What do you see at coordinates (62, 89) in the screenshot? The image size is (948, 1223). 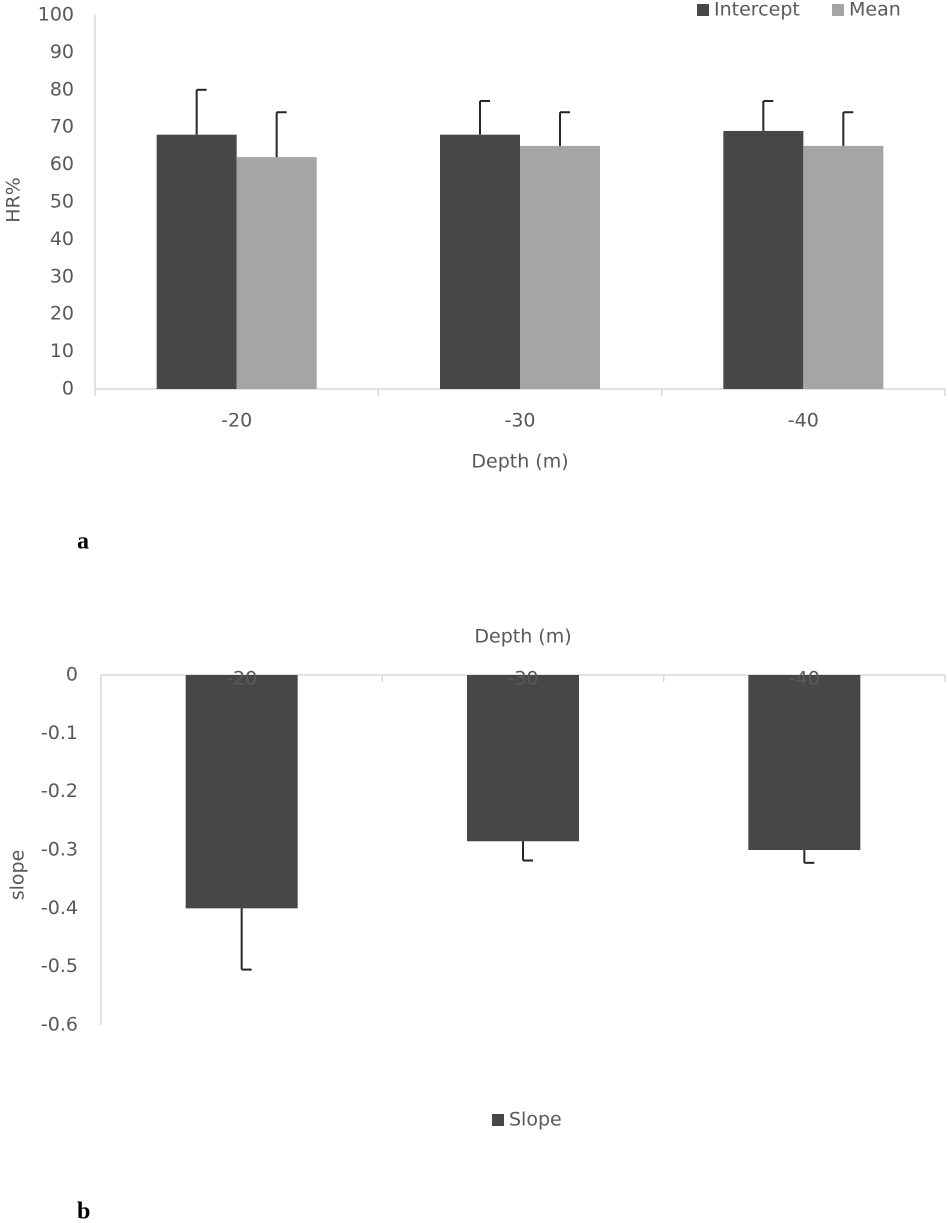 I see `y-tick-label: 80` at bounding box center [62, 89].